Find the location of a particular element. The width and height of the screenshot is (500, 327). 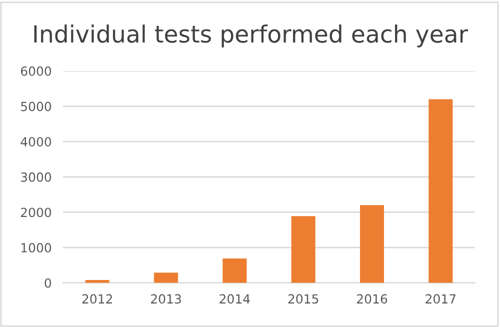

x-tick-label: 2012 is located at coordinates (97, 299).